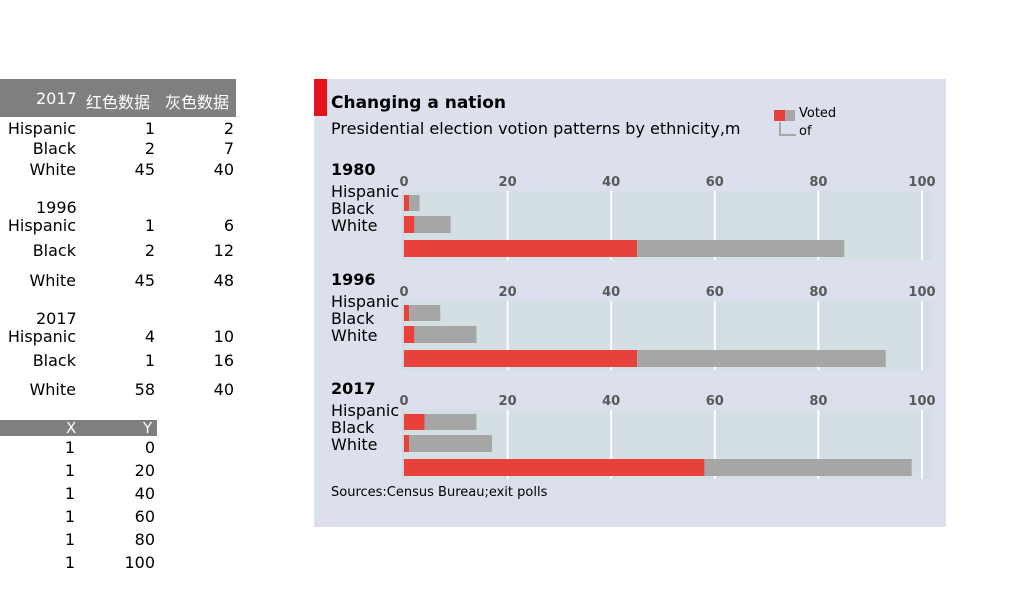  Describe the element at coordinates (148, 428) in the screenshot. I see `header-y: Y` at that location.